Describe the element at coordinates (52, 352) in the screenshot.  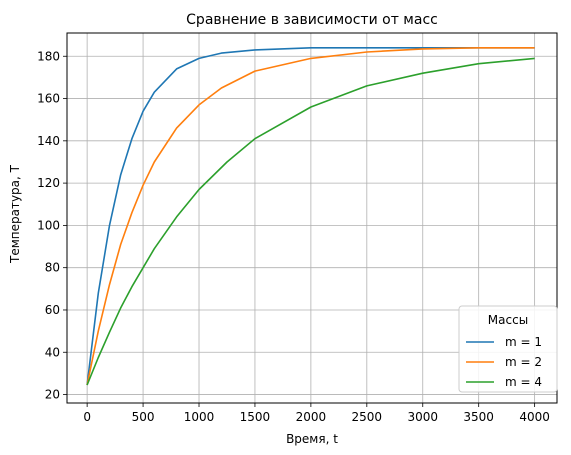
I see `y-tick-label: 40` at that location.